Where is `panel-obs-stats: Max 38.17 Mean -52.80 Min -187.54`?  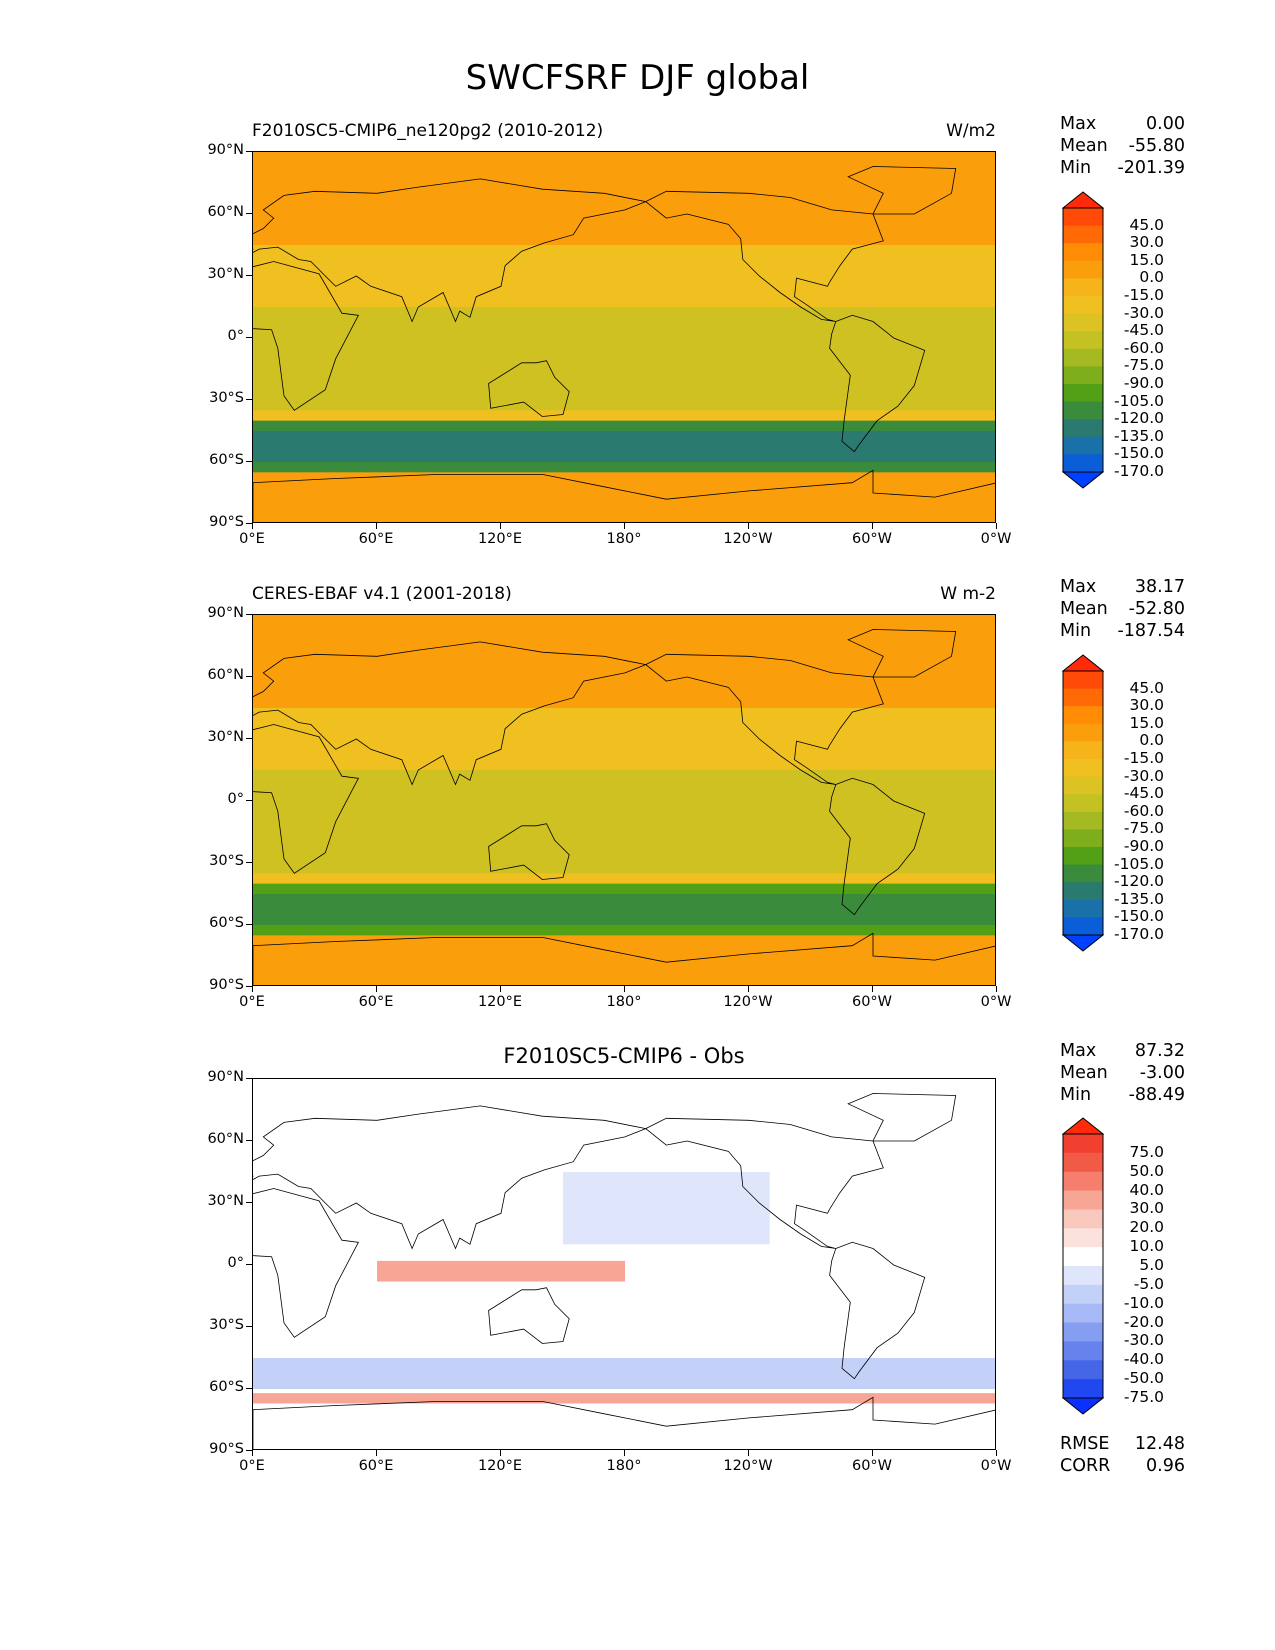 panel-obs-stats: Max 38.17 Mean -52.80 Min -187.54 is located at coordinates (1122, 609).